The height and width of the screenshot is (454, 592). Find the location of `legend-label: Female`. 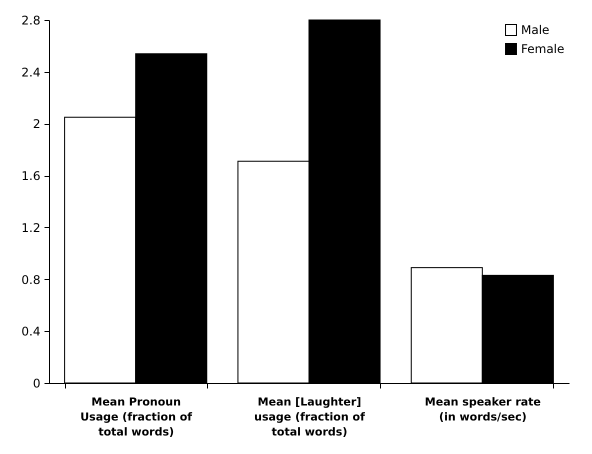

legend-label: Female is located at coordinates (542, 49).